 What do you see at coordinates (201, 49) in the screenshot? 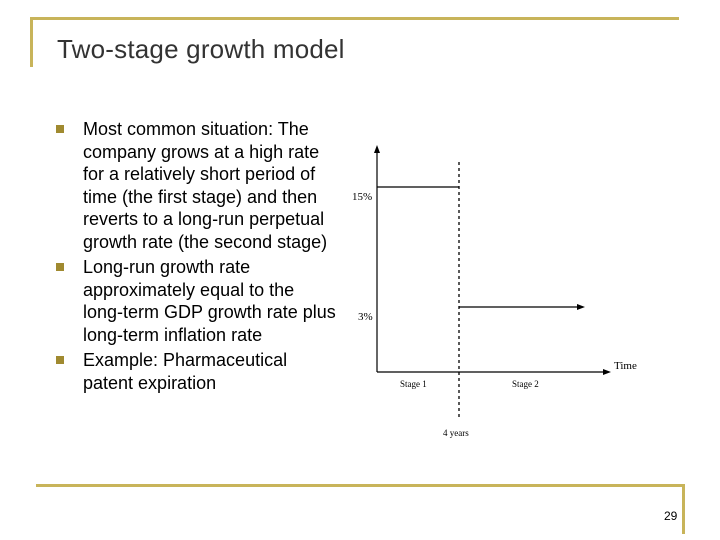
I see `slide-title: Two-stage growth model` at bounding box center [201, 49].